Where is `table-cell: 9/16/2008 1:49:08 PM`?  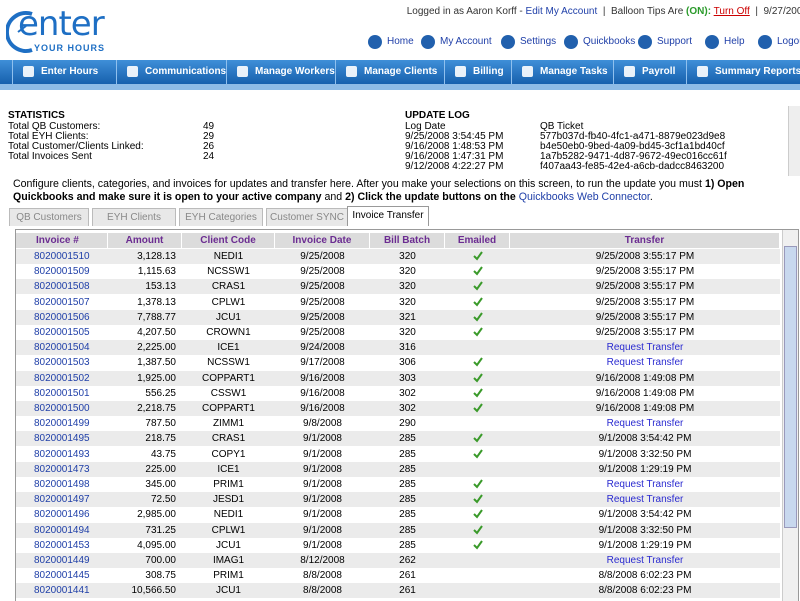
table-cell: 9/16/2008 1:49:08 PM is located at coordinates (645, 393).